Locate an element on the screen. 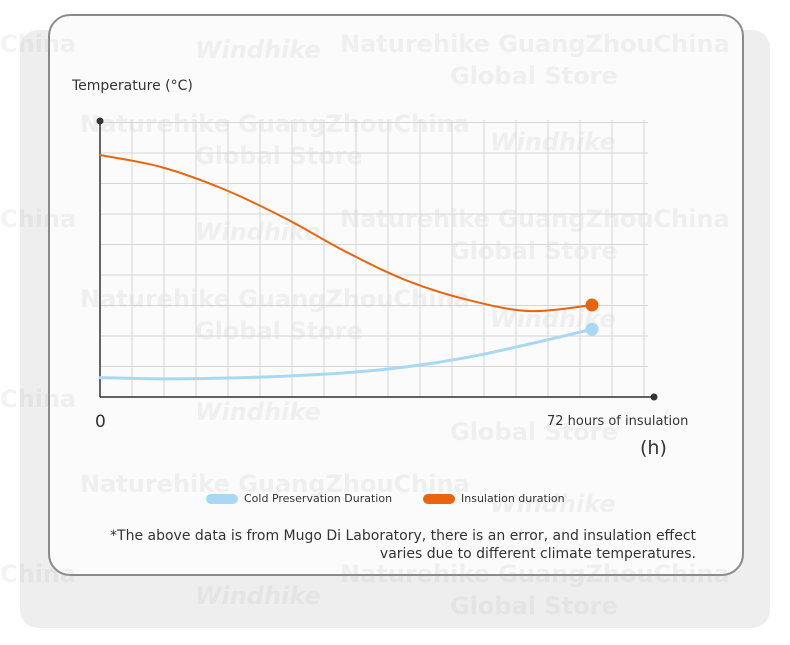 Image resolution: width=790 pixels, height=645 pixels. x-axis-arrow-dot is located at coordinates (654, 397).